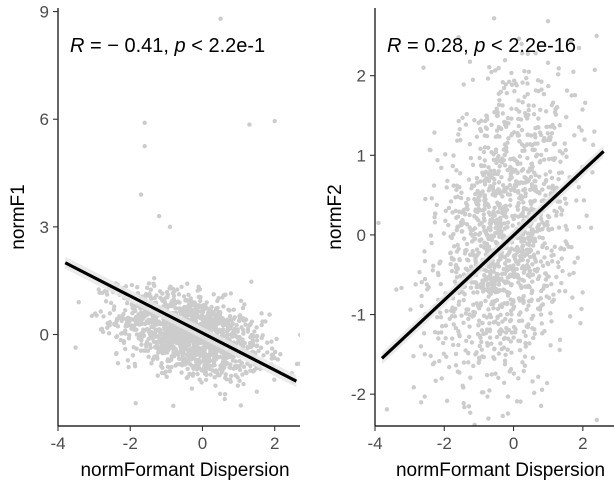  What do you see at coordinates (180, 46) in the screenshot?
I see `p-symbol: p` at bounding box center [180, 46].